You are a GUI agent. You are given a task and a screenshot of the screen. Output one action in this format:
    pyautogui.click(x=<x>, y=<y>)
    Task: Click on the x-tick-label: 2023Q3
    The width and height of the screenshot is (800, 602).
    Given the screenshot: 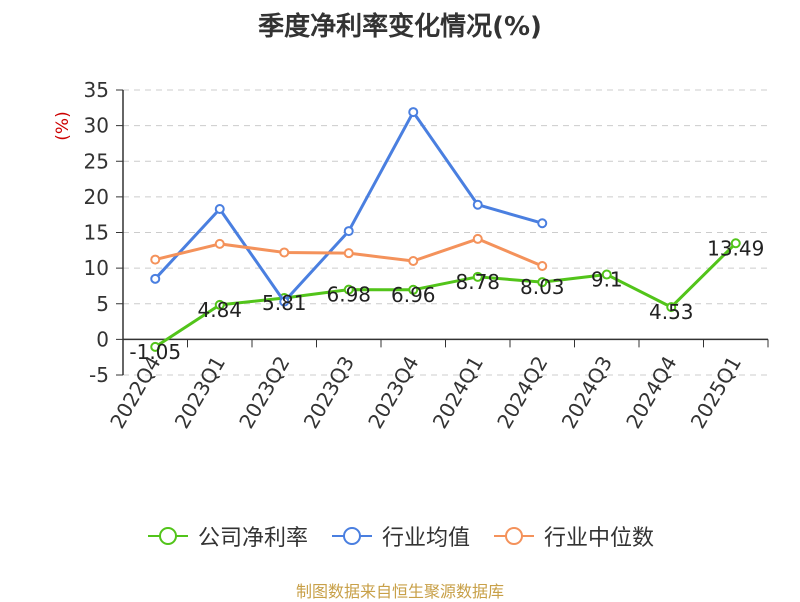 What is the action you would take?
    pyautogui.click(x=329, y=392)
    